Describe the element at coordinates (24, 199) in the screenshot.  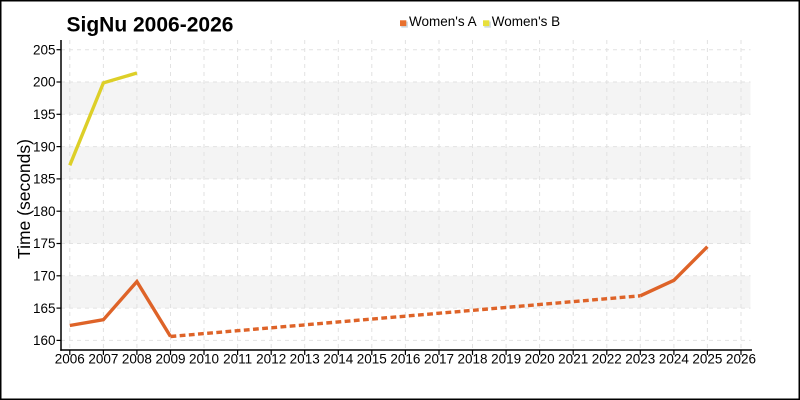
I see `svg-text: Time (seconds)` at that location.